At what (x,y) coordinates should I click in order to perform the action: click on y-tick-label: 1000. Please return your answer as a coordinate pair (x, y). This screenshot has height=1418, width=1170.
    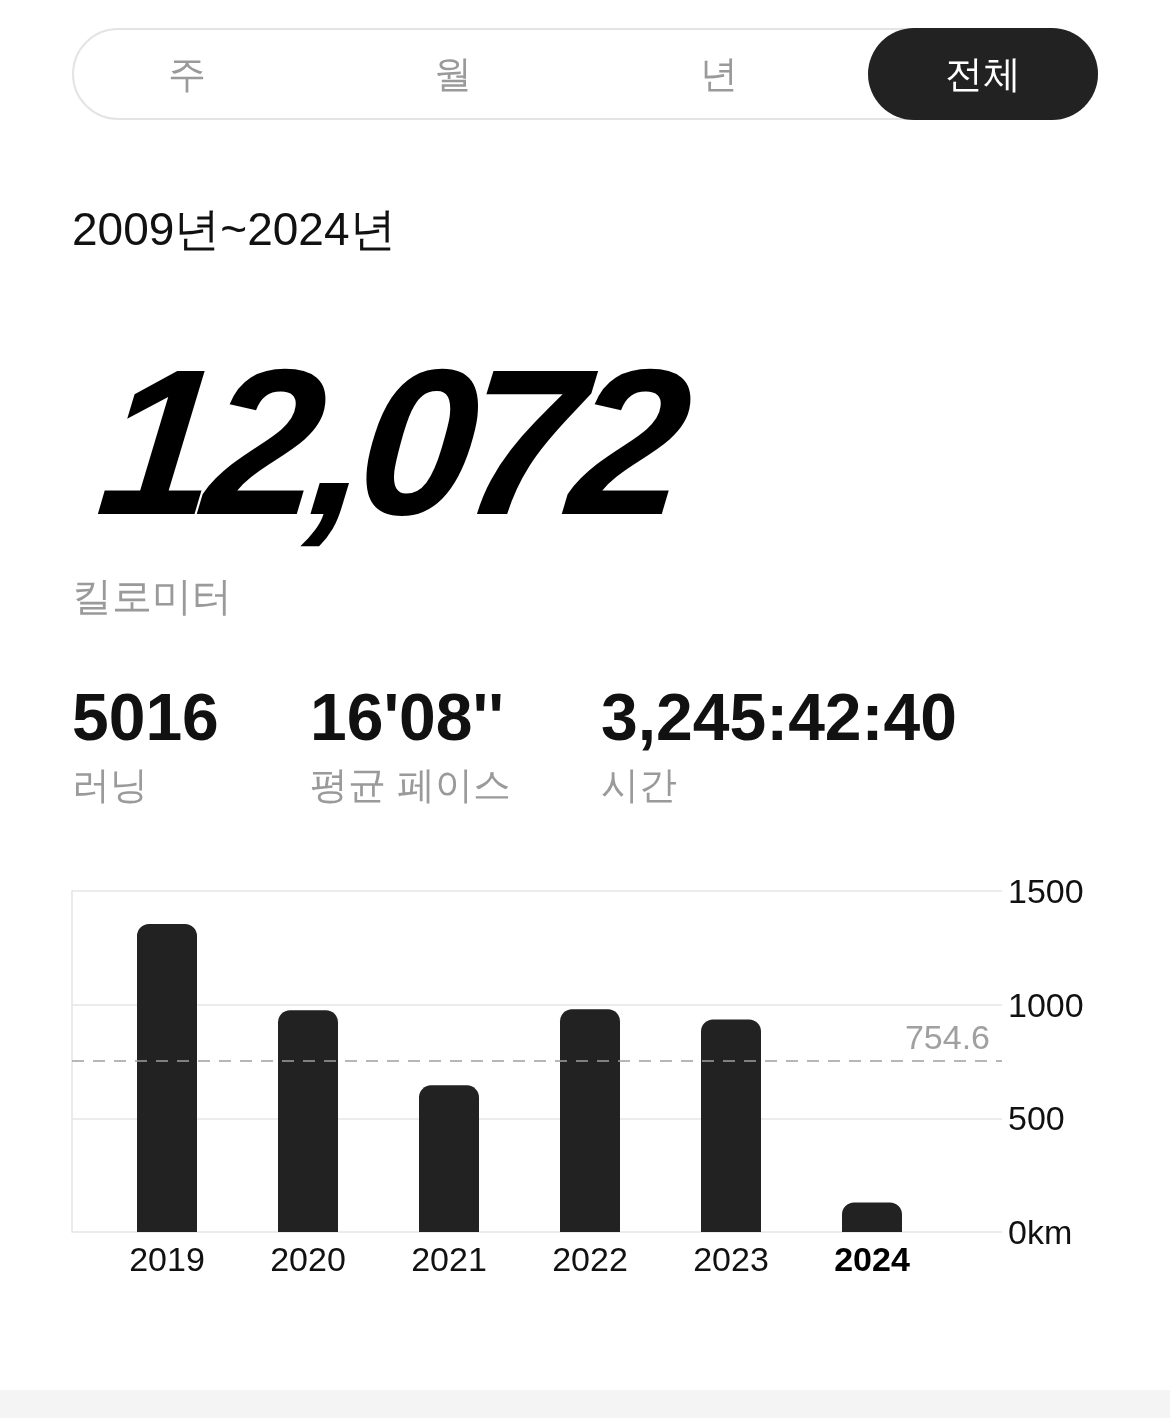
    Looking at the image, I should click on (1046, 1004).